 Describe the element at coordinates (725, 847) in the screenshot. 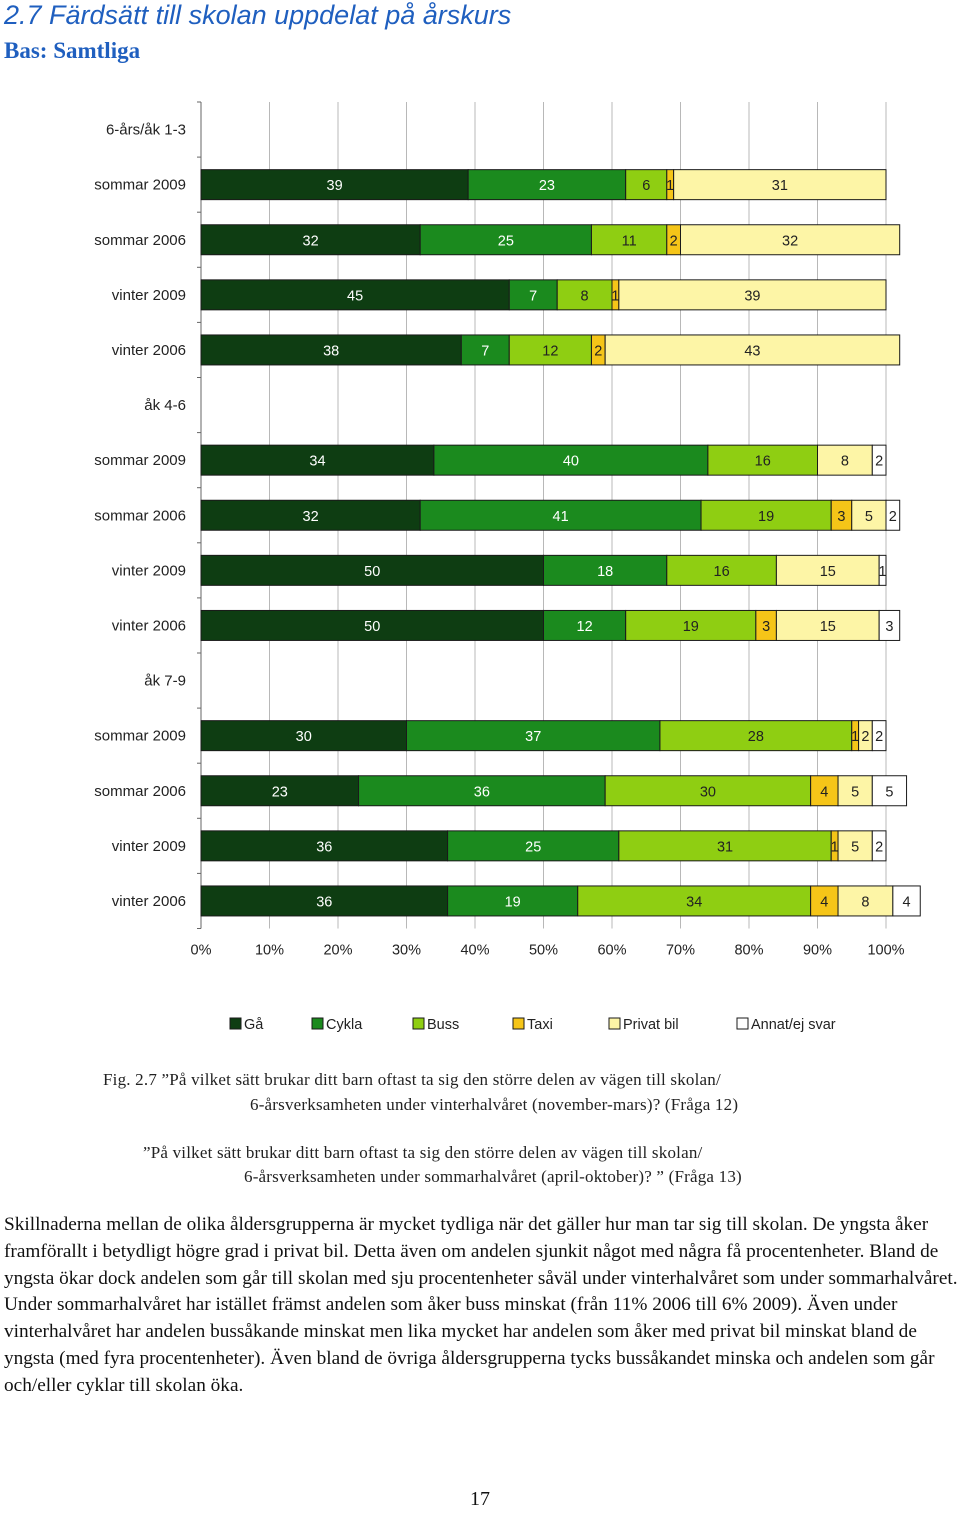

I see `data-label: 31` at that location.